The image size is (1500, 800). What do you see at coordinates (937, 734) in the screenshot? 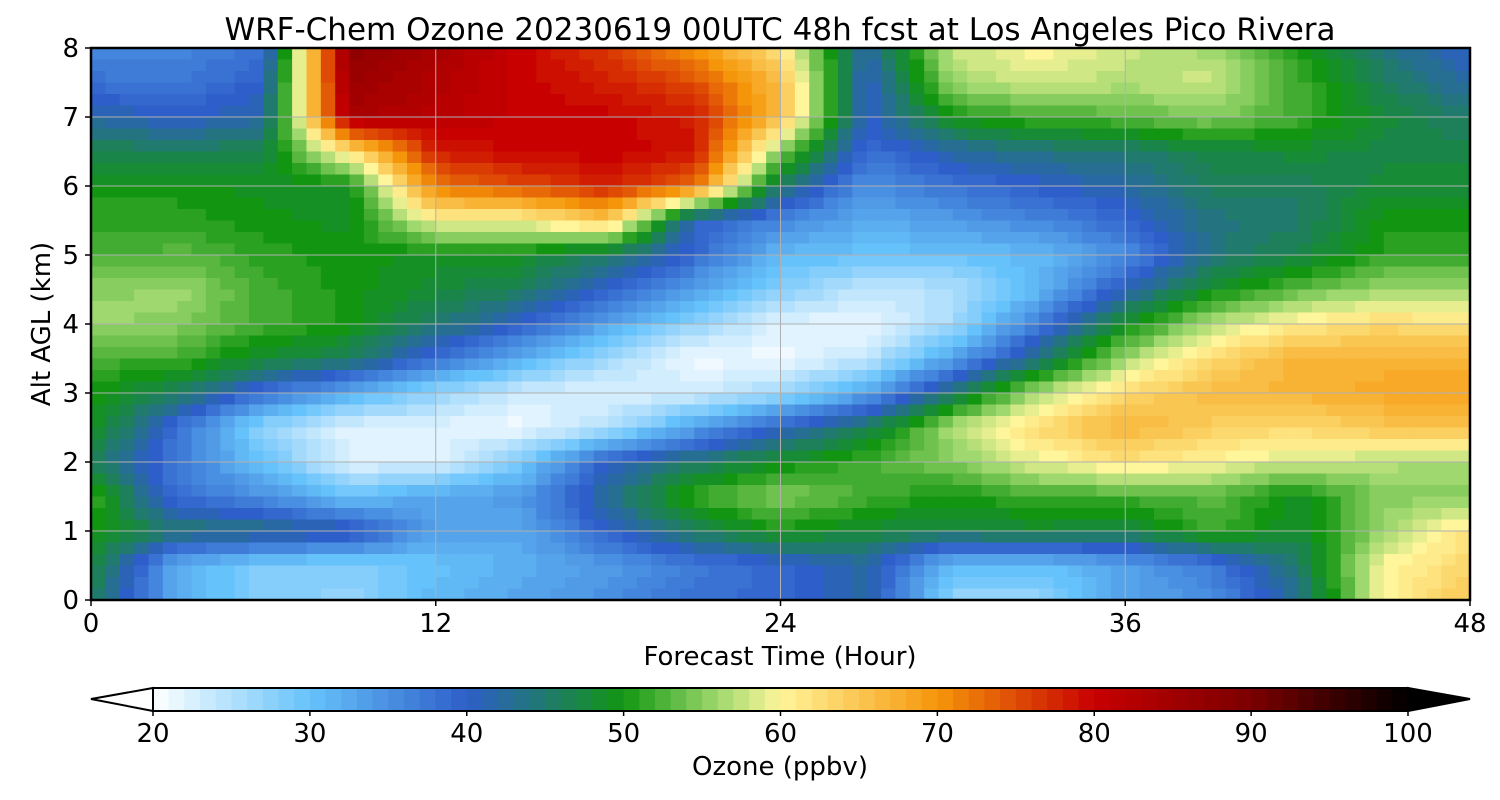
I see `colorbar-tick-label: 70` at bounding box center [937, 734].